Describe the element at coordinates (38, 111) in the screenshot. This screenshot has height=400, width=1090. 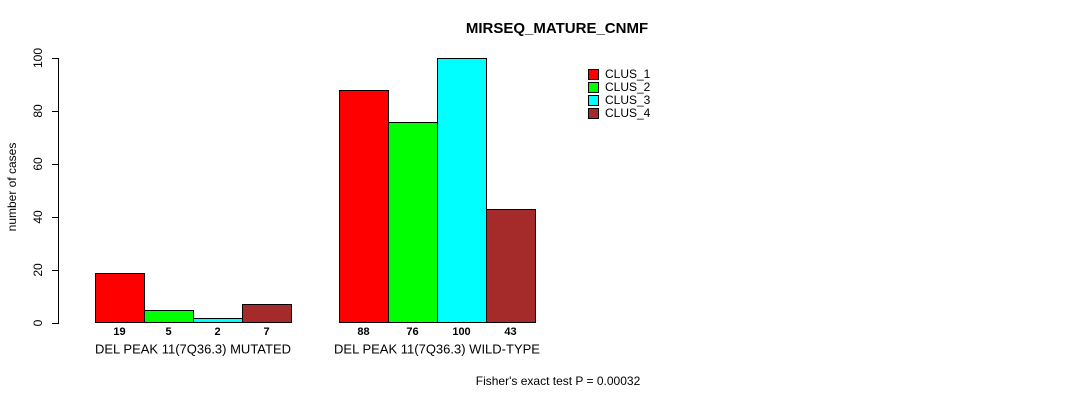
I see `y-tick-label: 80` at that location.